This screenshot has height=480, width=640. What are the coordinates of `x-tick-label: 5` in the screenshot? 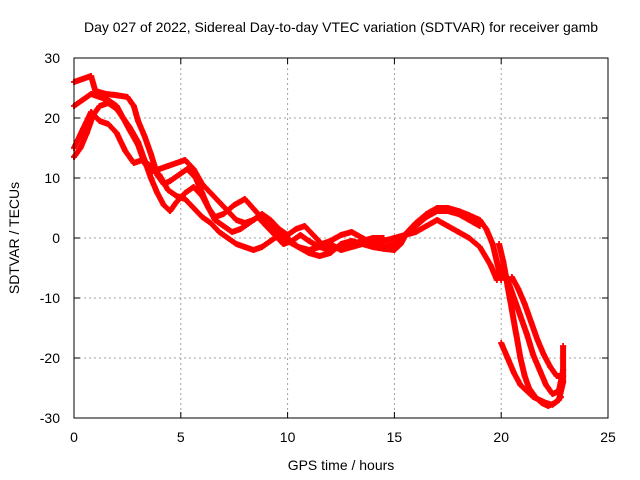 It's located at (181, 437).